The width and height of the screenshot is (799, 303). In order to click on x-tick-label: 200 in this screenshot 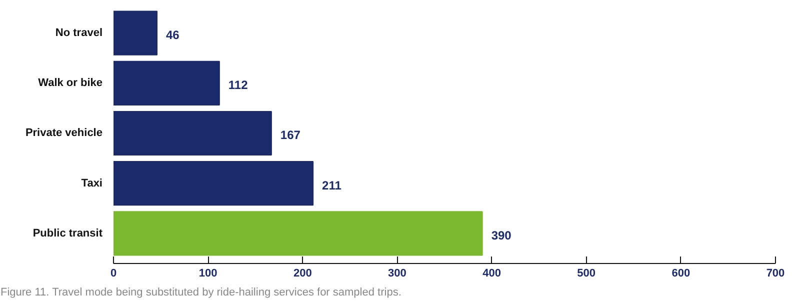, I will do `click(302, 274)`.